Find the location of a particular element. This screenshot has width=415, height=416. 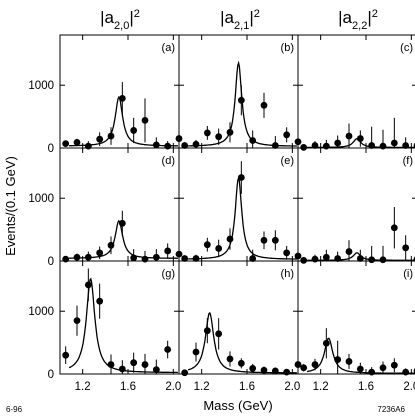

panel-label: (f) is located at coordinates (408, 161).